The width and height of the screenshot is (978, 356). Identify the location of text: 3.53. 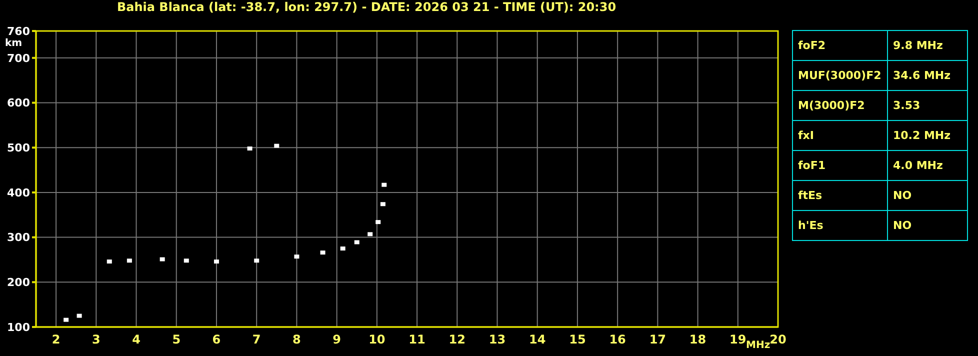
(928, 105).